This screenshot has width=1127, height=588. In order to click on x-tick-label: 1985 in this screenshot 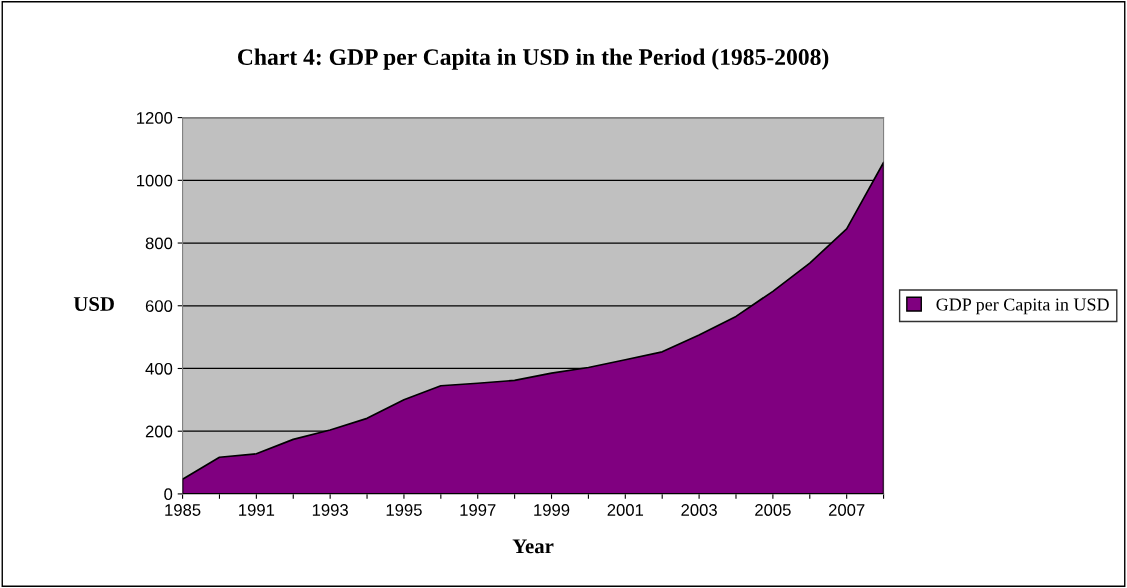, I will do `click(183, 510)`.